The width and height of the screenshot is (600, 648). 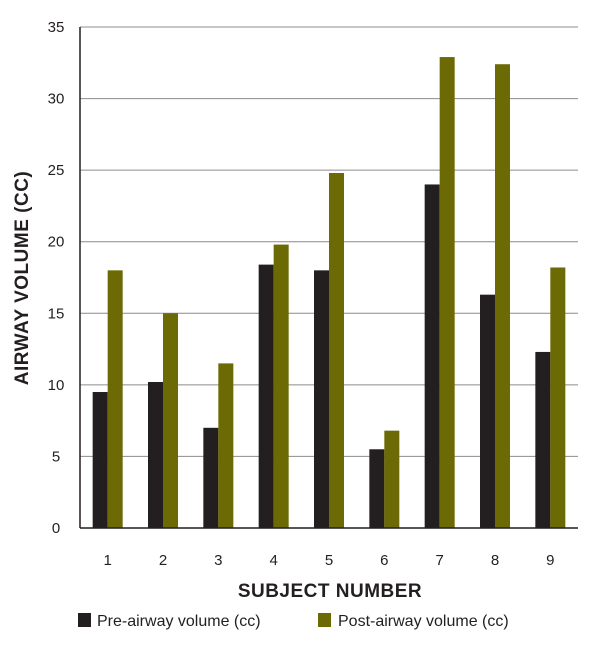 What do you see at coordinates (324, 620) in the screenshot?
I see `legend-swatch-post` at bounding box center [324, 620].